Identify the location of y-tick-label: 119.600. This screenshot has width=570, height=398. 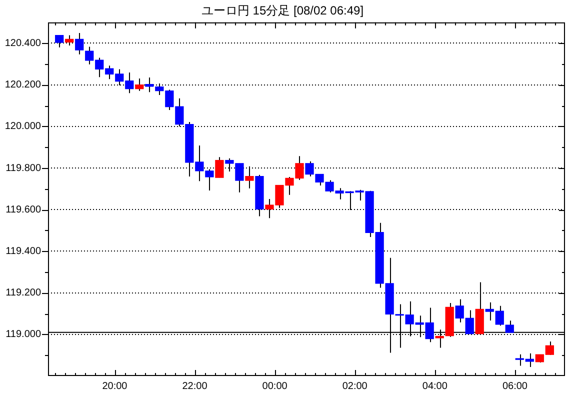
(24, 210).